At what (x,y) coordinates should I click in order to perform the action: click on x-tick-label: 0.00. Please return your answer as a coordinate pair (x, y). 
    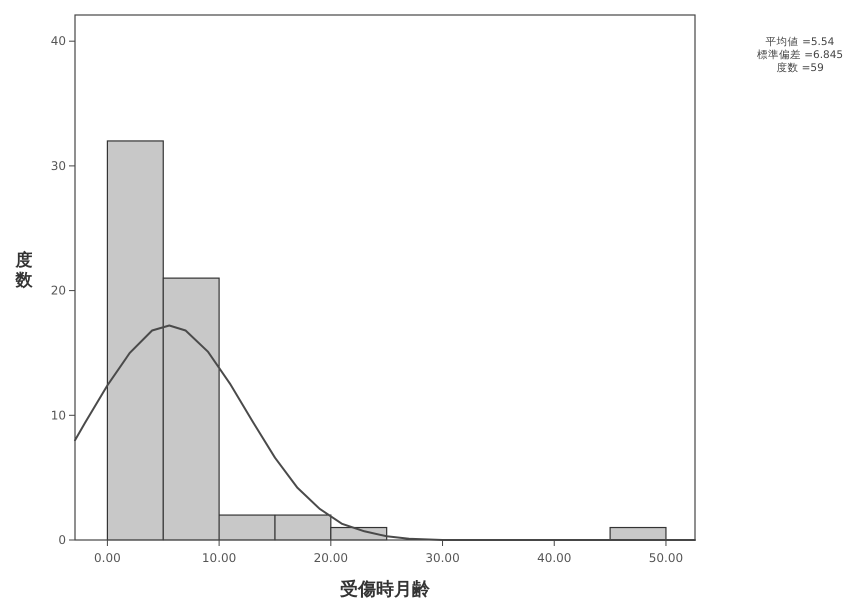
    Looking at the image, I should click on (107, 558).